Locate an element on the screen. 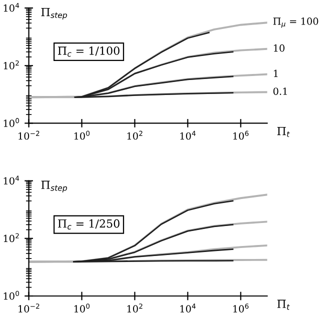 This screenshot has width=320, height=320. annotation: Π$_{c}$ = 1/100 is located at coordinates (89, 51).